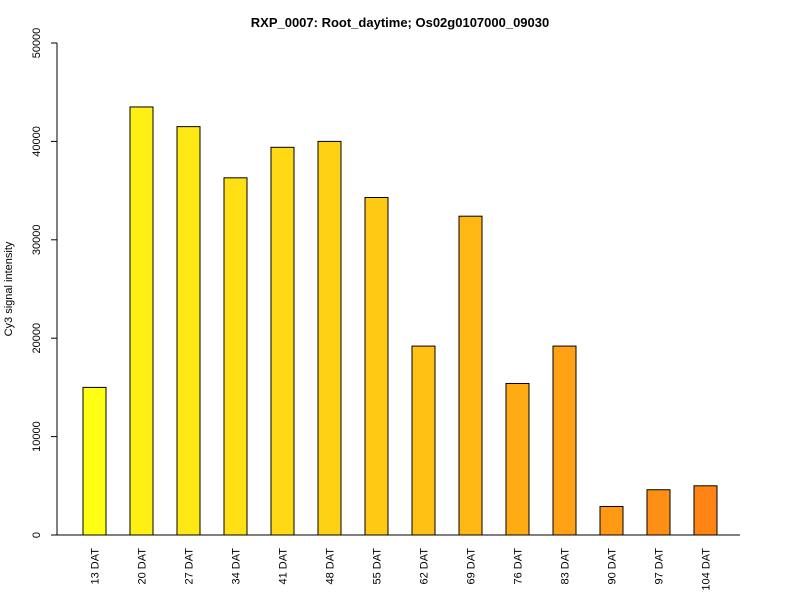  What do you see at coordinates (235, 356) in the screenshot?
I see `bar-34-dat` at bounding box center [235, 356].